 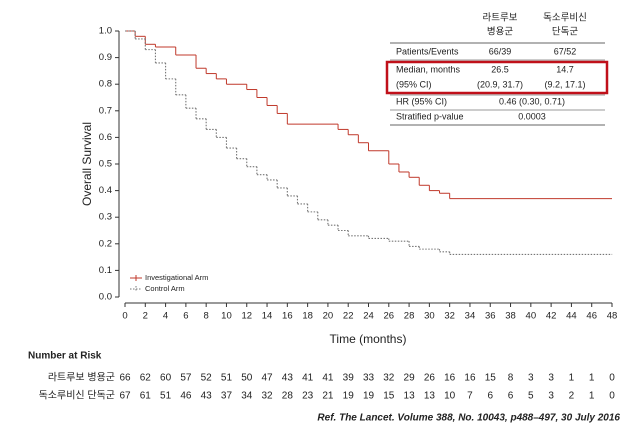 What do you see at coordinates (186, 396) in the screenshot?
I see `risk-count: 46` at bounding box center [186, 396].